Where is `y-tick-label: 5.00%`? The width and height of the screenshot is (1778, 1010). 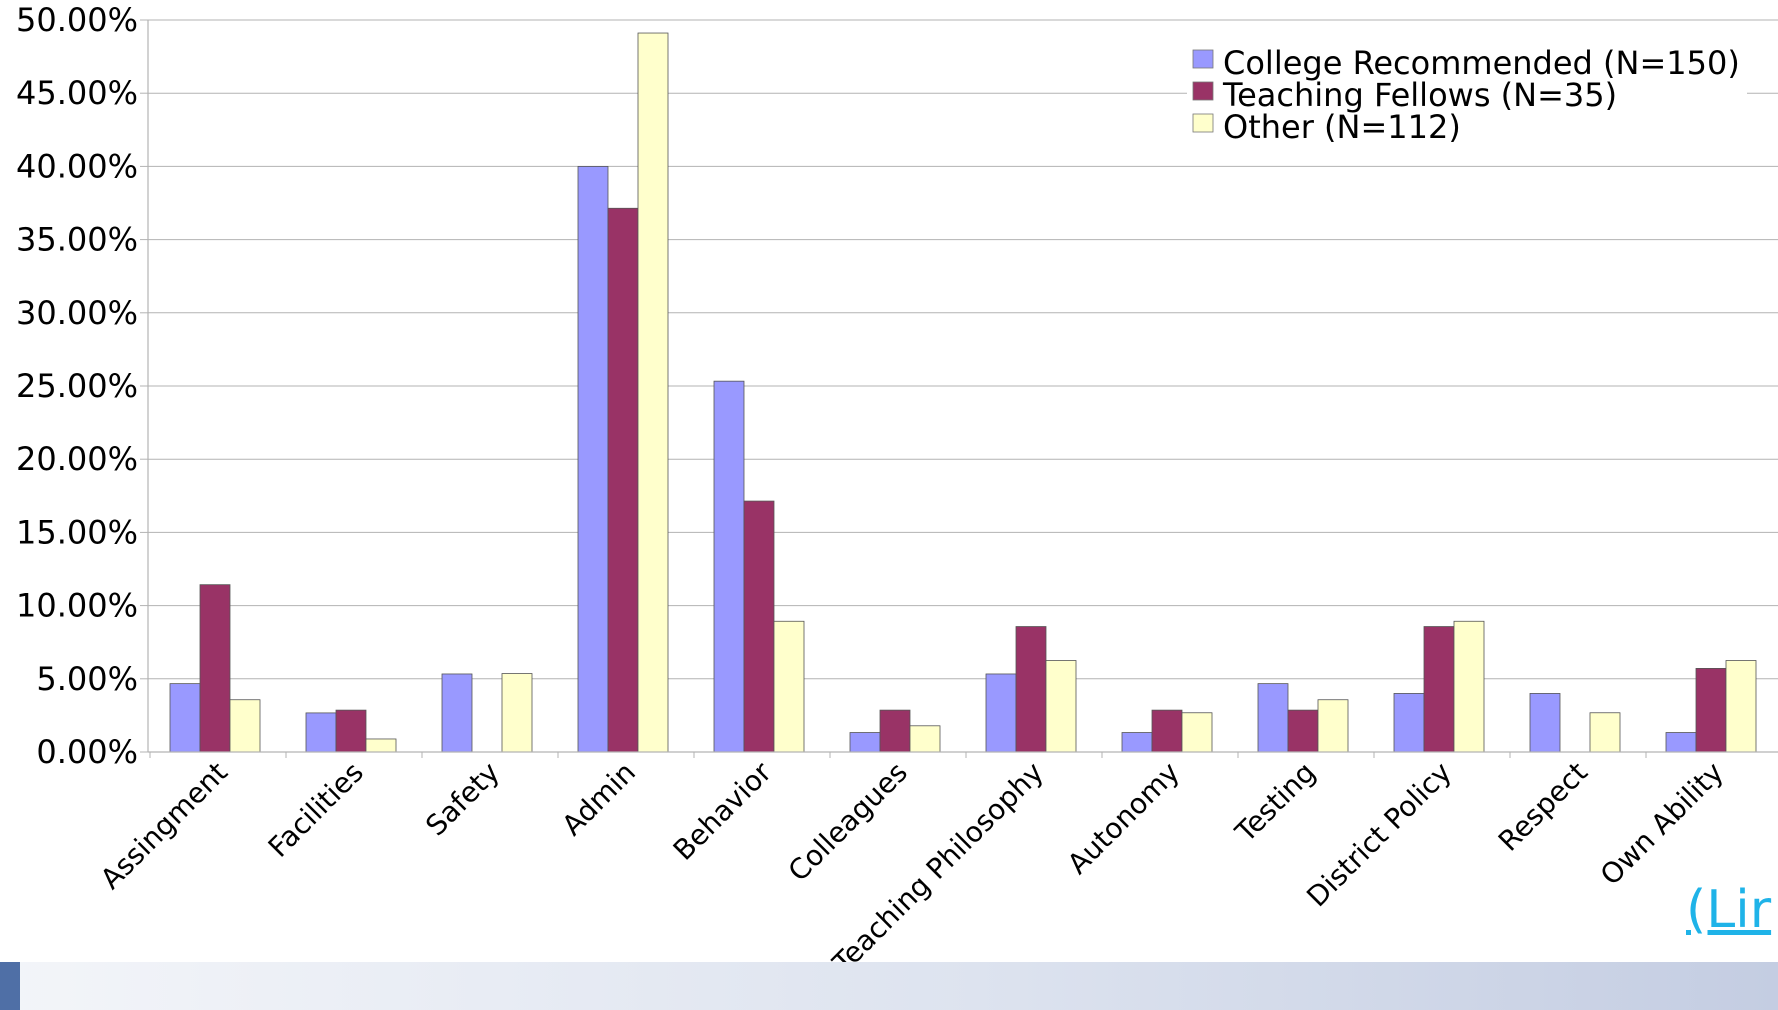
y-tick-label: 5.00% is located at coordinates (87, 679).